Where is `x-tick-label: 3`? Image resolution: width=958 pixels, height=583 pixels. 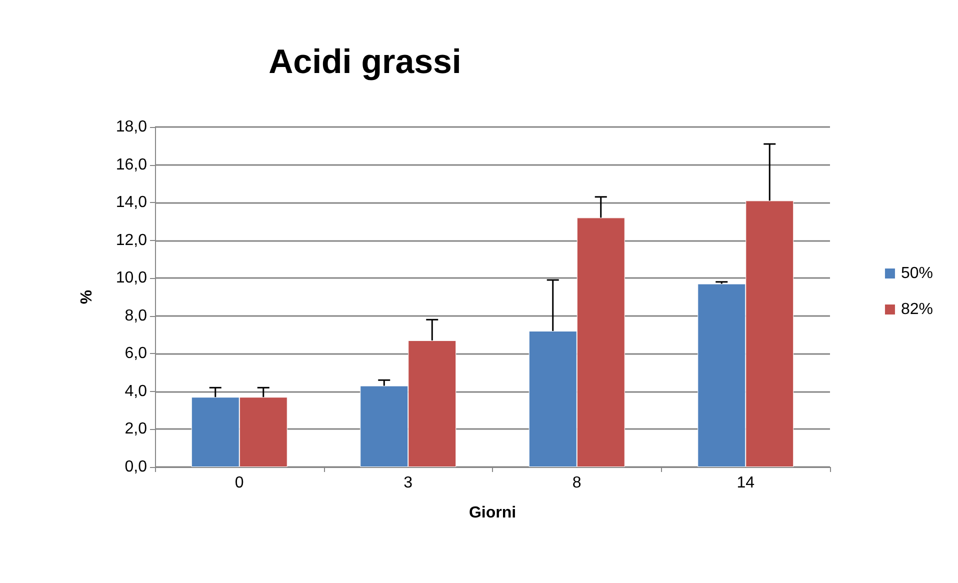 x-tick-label: 3 is located at coordinates (408, 483).